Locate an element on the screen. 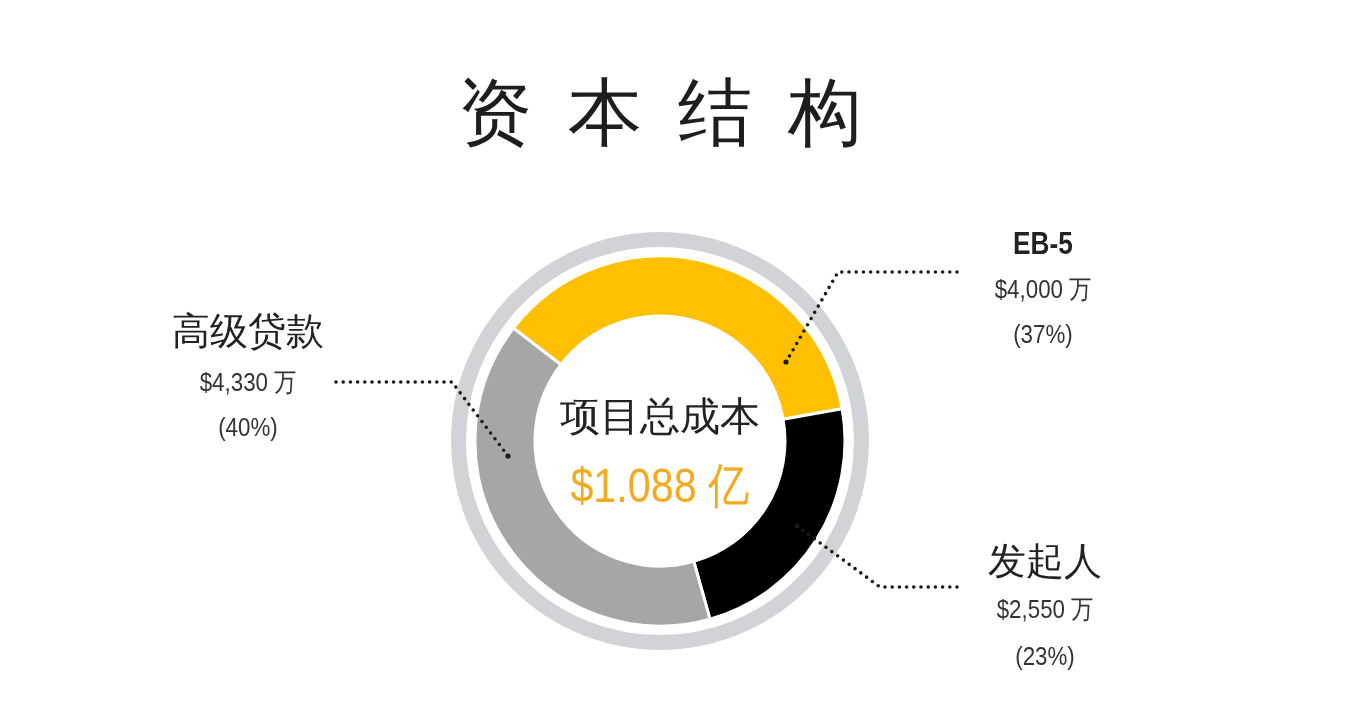  data-label: $2,550 万 (23%) is located at coordinates (1045, 632).